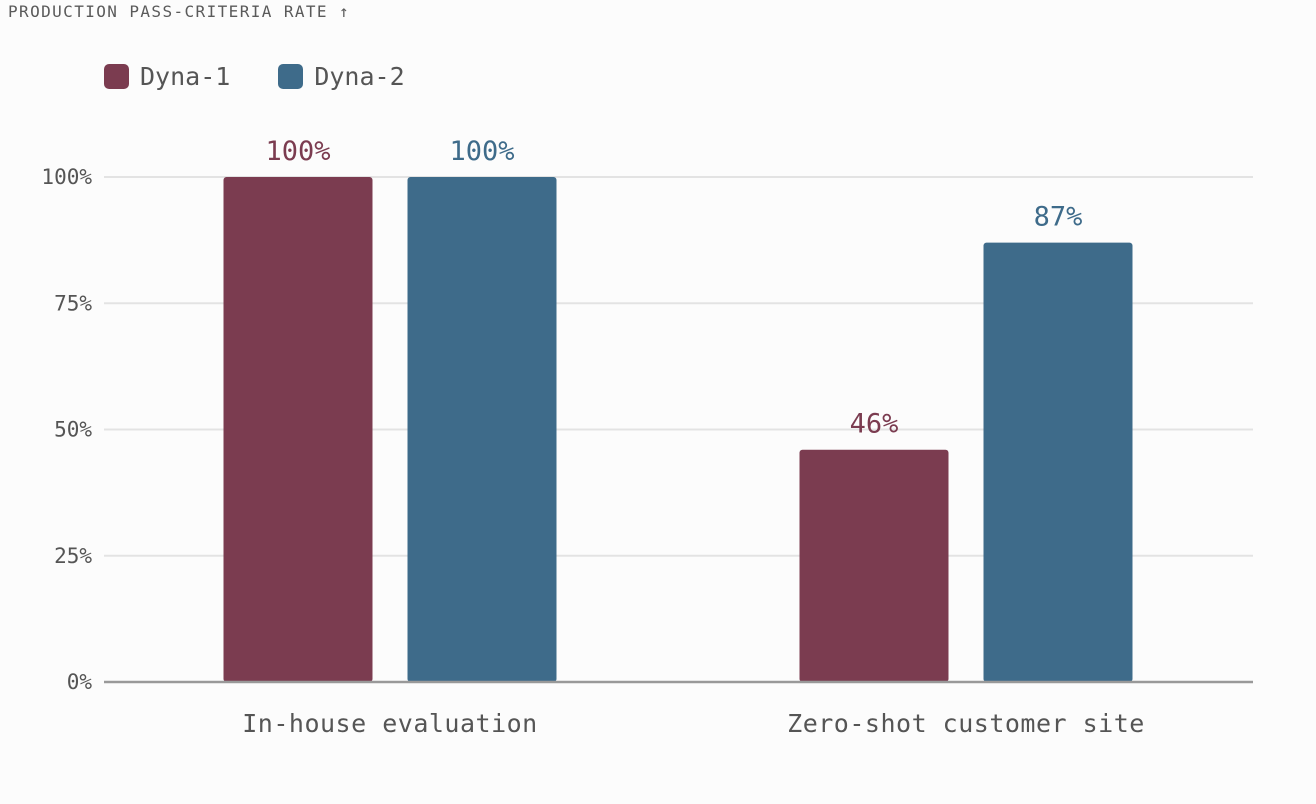  Describe the element at coordinates (874, 424) in the screenshot. I see `data-label: 46%` at that location.